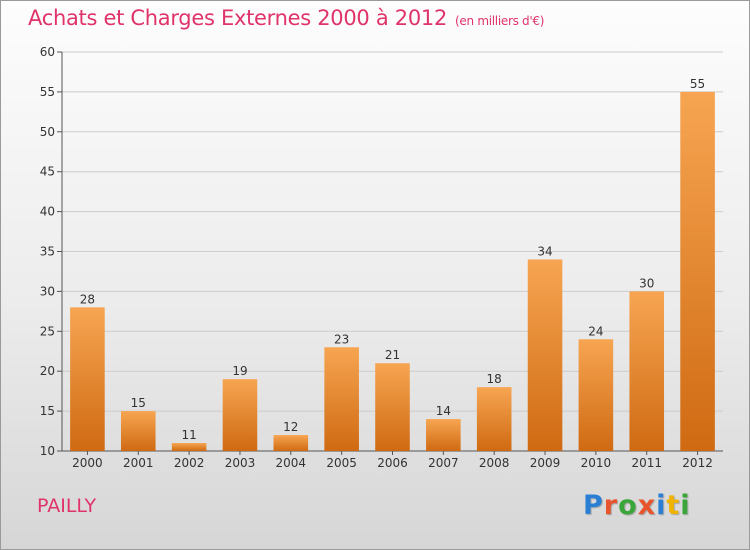 The height and width of the screenshot is (550, 750). What do you see at coordinates (240, 415) in the screenshot?
I see `bar-2003` at bounding box center [240, 415].